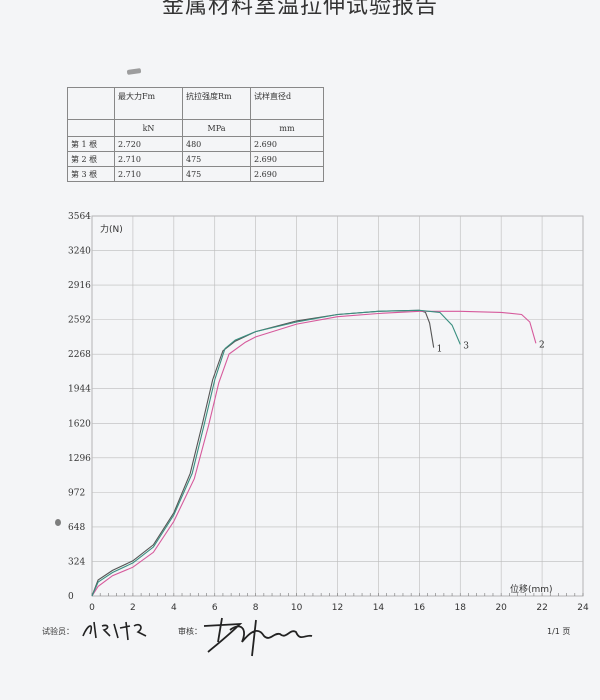 The image size is (600, 700). What do you see at coordinates (420, 608) in the screenshot?
I see `x-tick-label: 16` at bounding box center [420, 608].